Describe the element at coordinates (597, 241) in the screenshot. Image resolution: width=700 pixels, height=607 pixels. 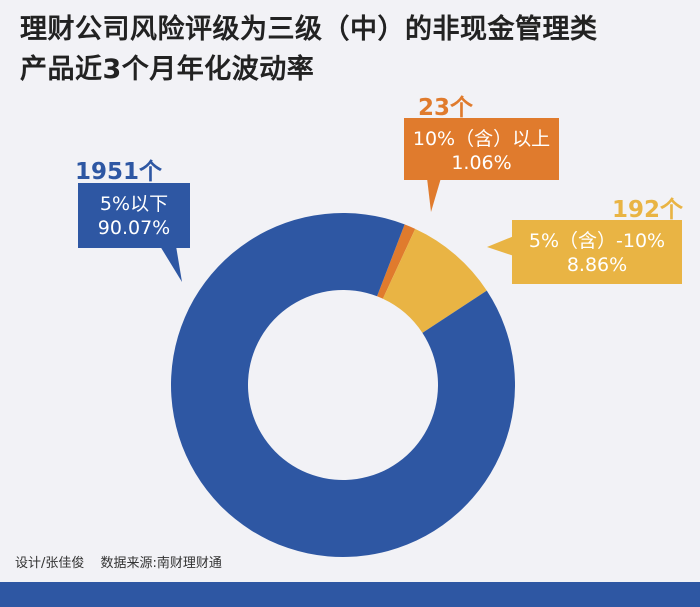
I see `callout-yellow-category: 5%（含）-10%` at that location.